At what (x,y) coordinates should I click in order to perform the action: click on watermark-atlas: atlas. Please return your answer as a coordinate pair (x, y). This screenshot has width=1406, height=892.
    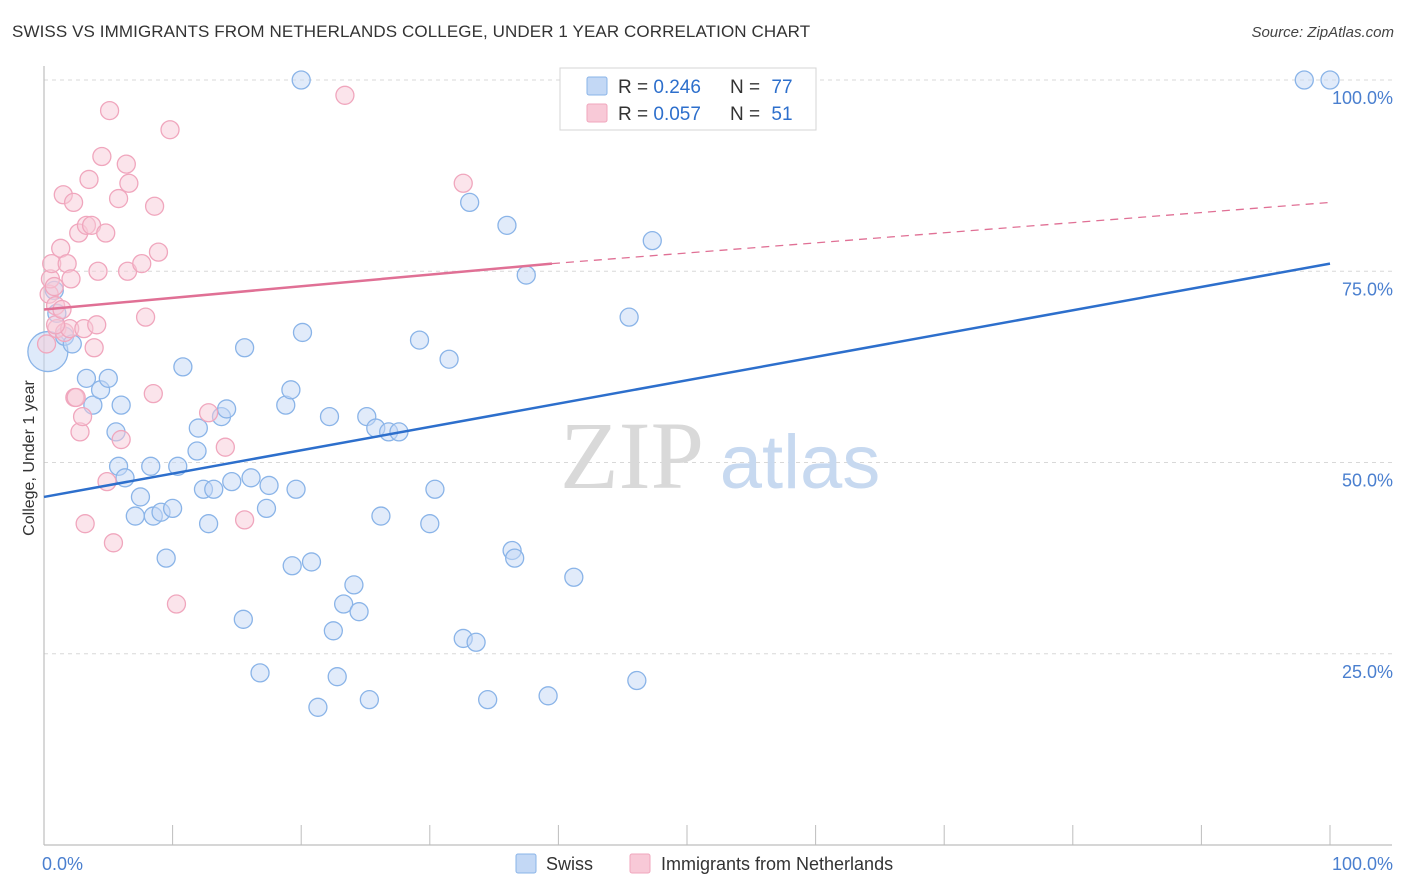
    Looking at the image, I should click on (800, 462).